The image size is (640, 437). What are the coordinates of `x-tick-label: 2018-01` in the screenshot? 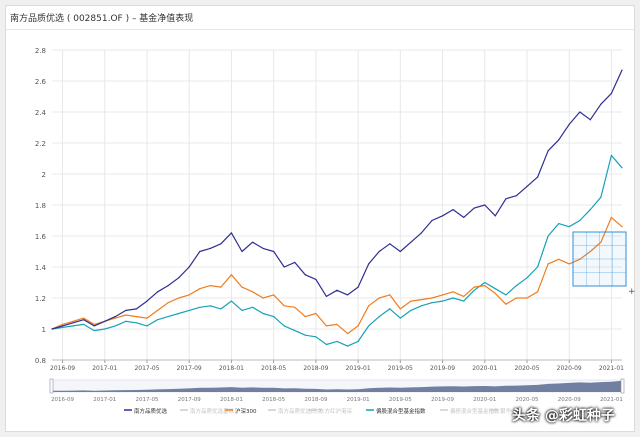 It's located at (231, 368).